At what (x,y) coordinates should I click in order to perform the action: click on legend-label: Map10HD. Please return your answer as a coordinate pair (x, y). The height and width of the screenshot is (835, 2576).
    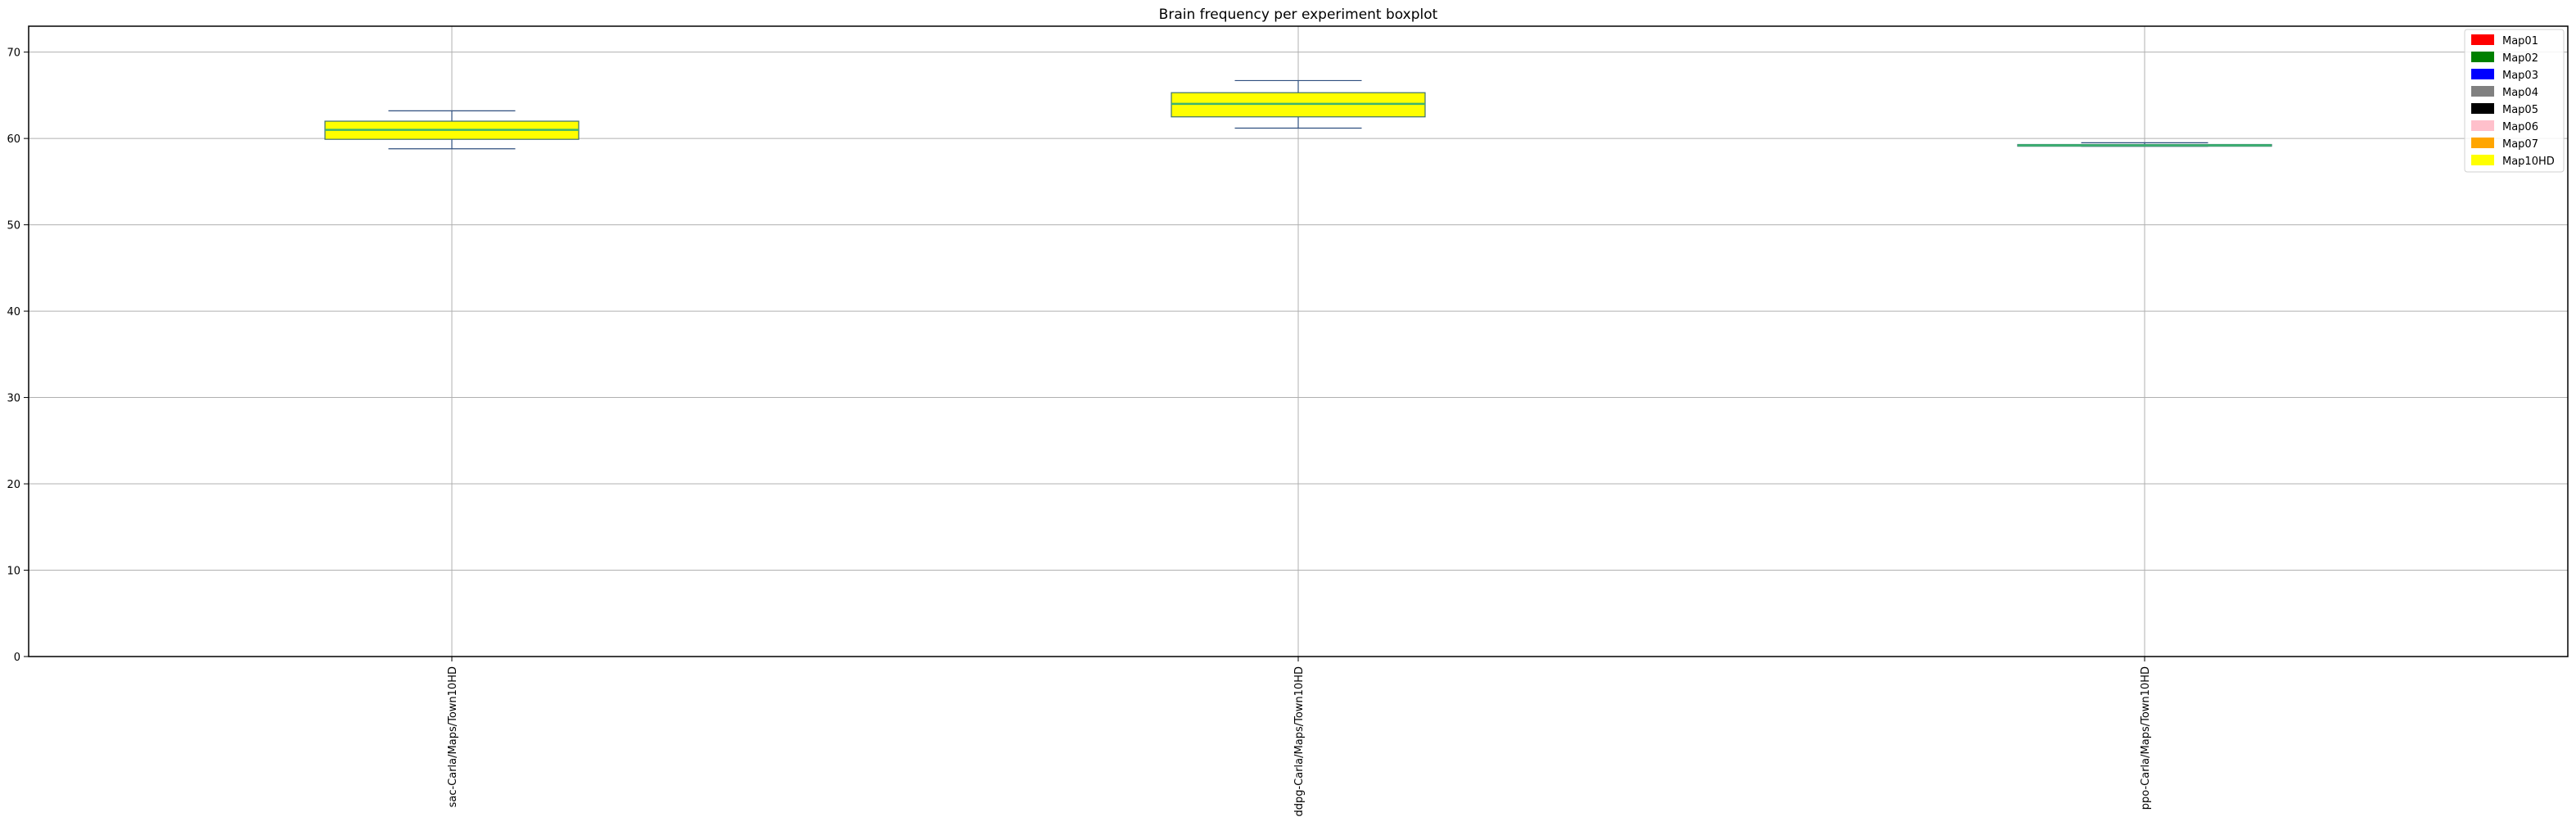
    Looking at the image, I should click on (2528, 162).